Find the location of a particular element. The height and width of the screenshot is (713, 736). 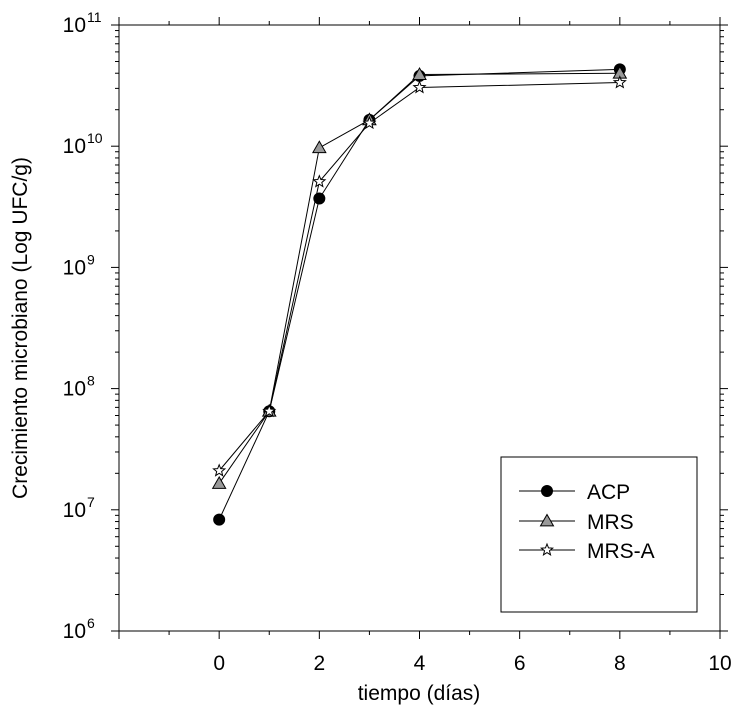

x-tick-label: 6 is located at coordinates (520, 663).